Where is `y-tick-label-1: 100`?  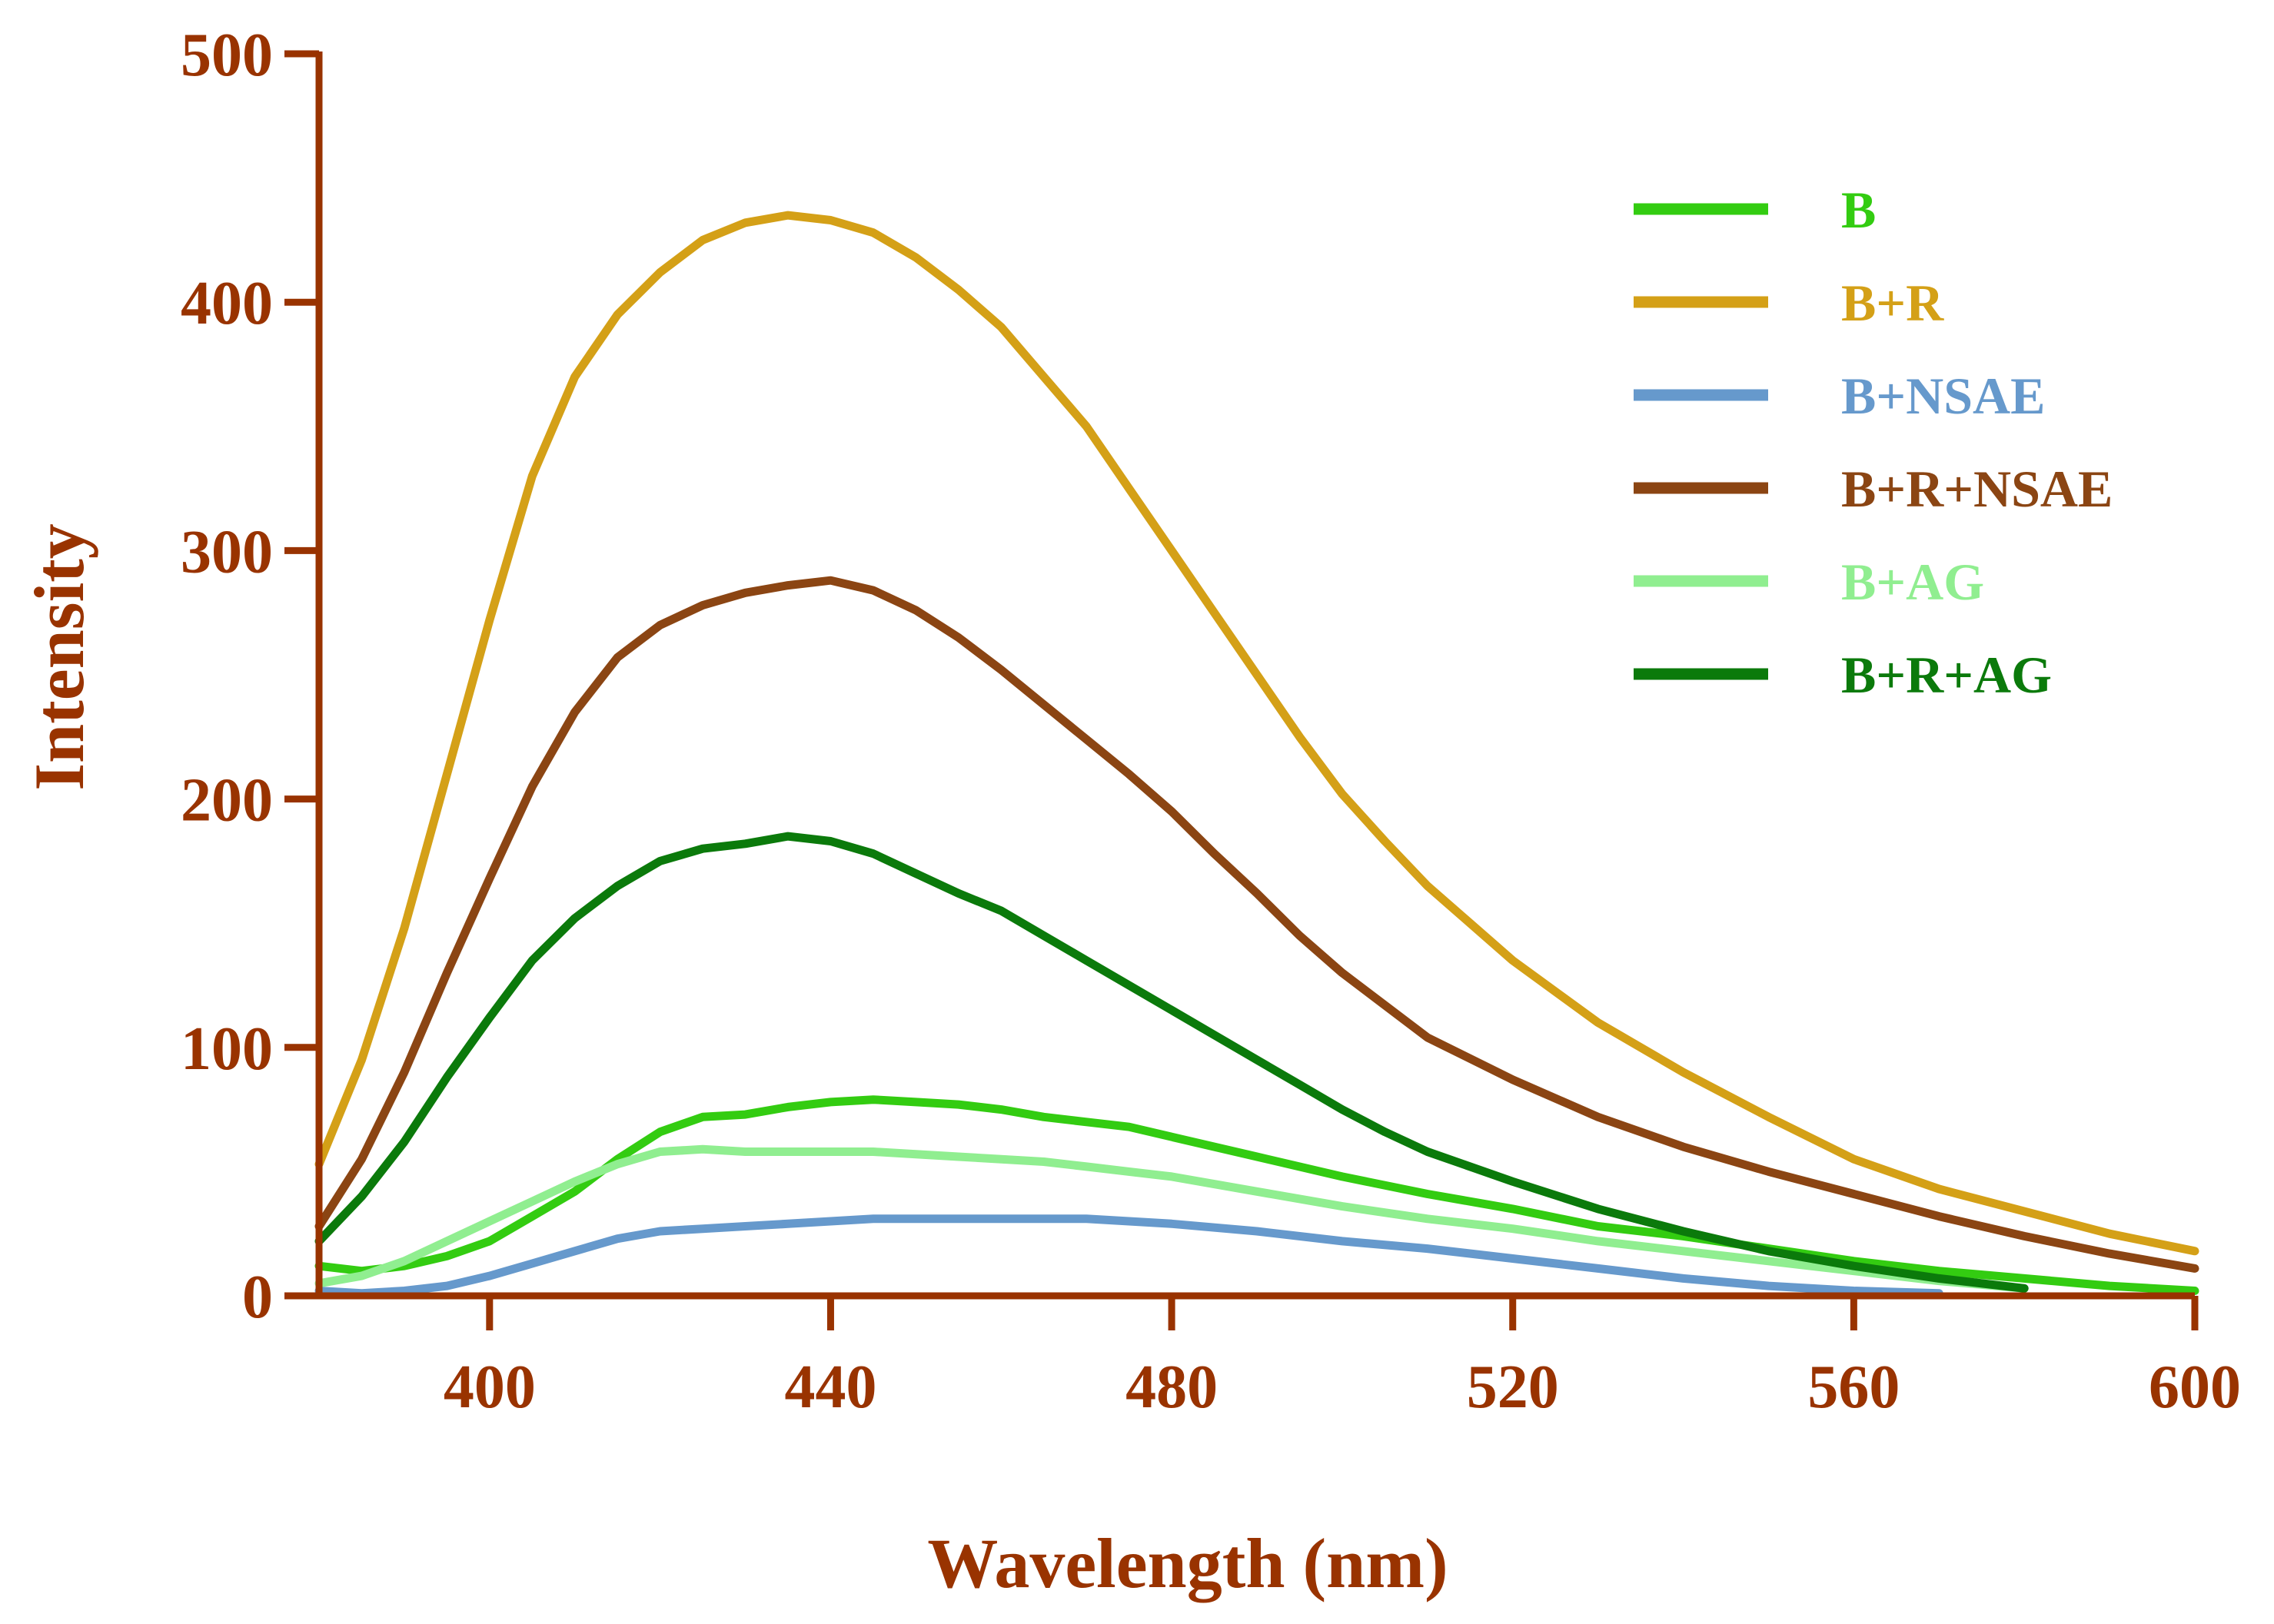
y-tick-label-1: 100 is located at coordinates (227, 1049).